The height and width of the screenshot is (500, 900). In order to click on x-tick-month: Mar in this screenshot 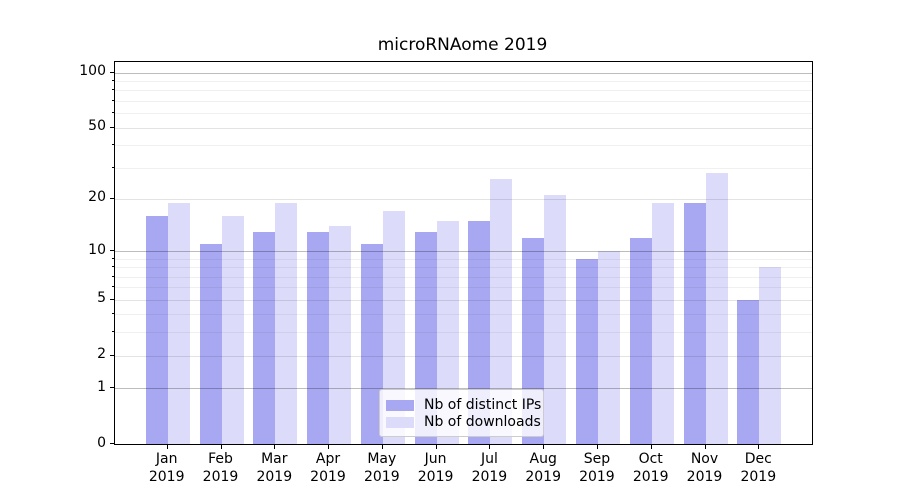, I will do `click(274, 459)`.